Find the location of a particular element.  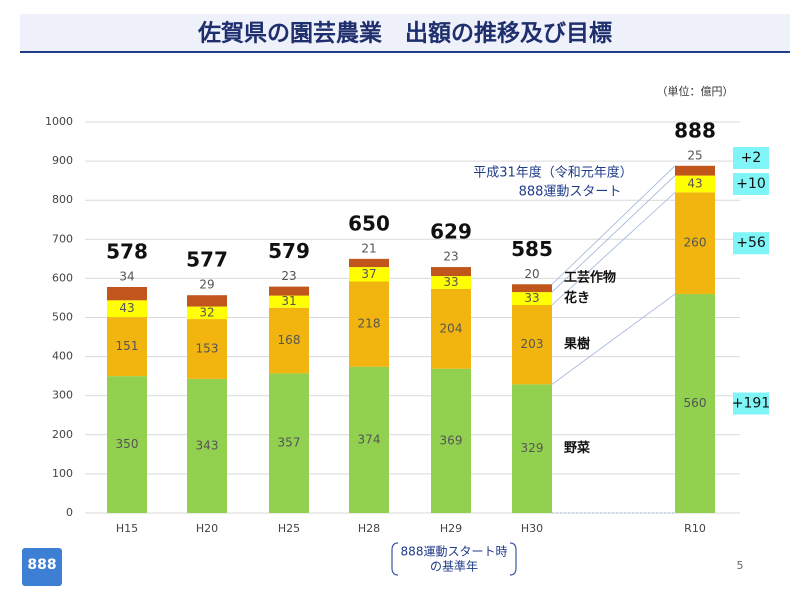

y-tick-label: 0 is located at coordinates (69, 512).